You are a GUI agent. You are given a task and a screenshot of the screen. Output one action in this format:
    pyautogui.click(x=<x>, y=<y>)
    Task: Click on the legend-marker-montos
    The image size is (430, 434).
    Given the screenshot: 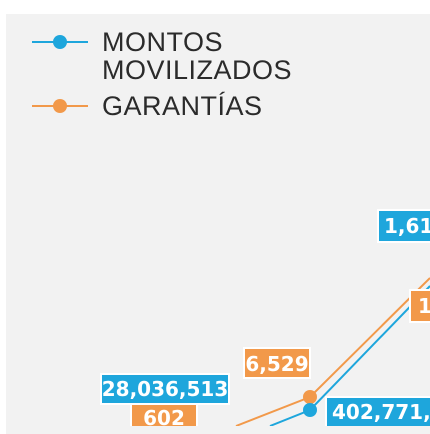 What is the action you would take?
    pyautogui.click(x=60, y=42)
    